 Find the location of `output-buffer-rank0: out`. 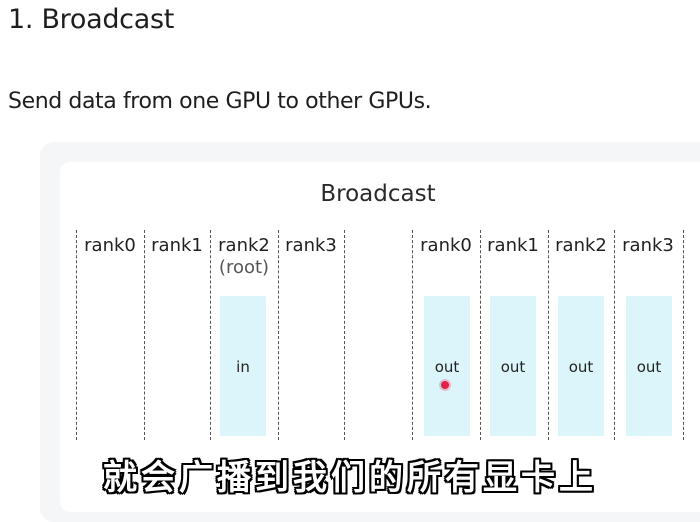

output-buffer-rank0: out is located at coordinates (447, 366).